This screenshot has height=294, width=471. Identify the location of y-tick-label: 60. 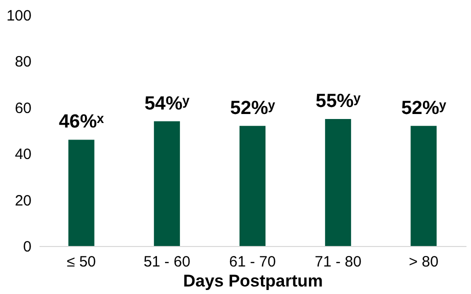
(23, 108).